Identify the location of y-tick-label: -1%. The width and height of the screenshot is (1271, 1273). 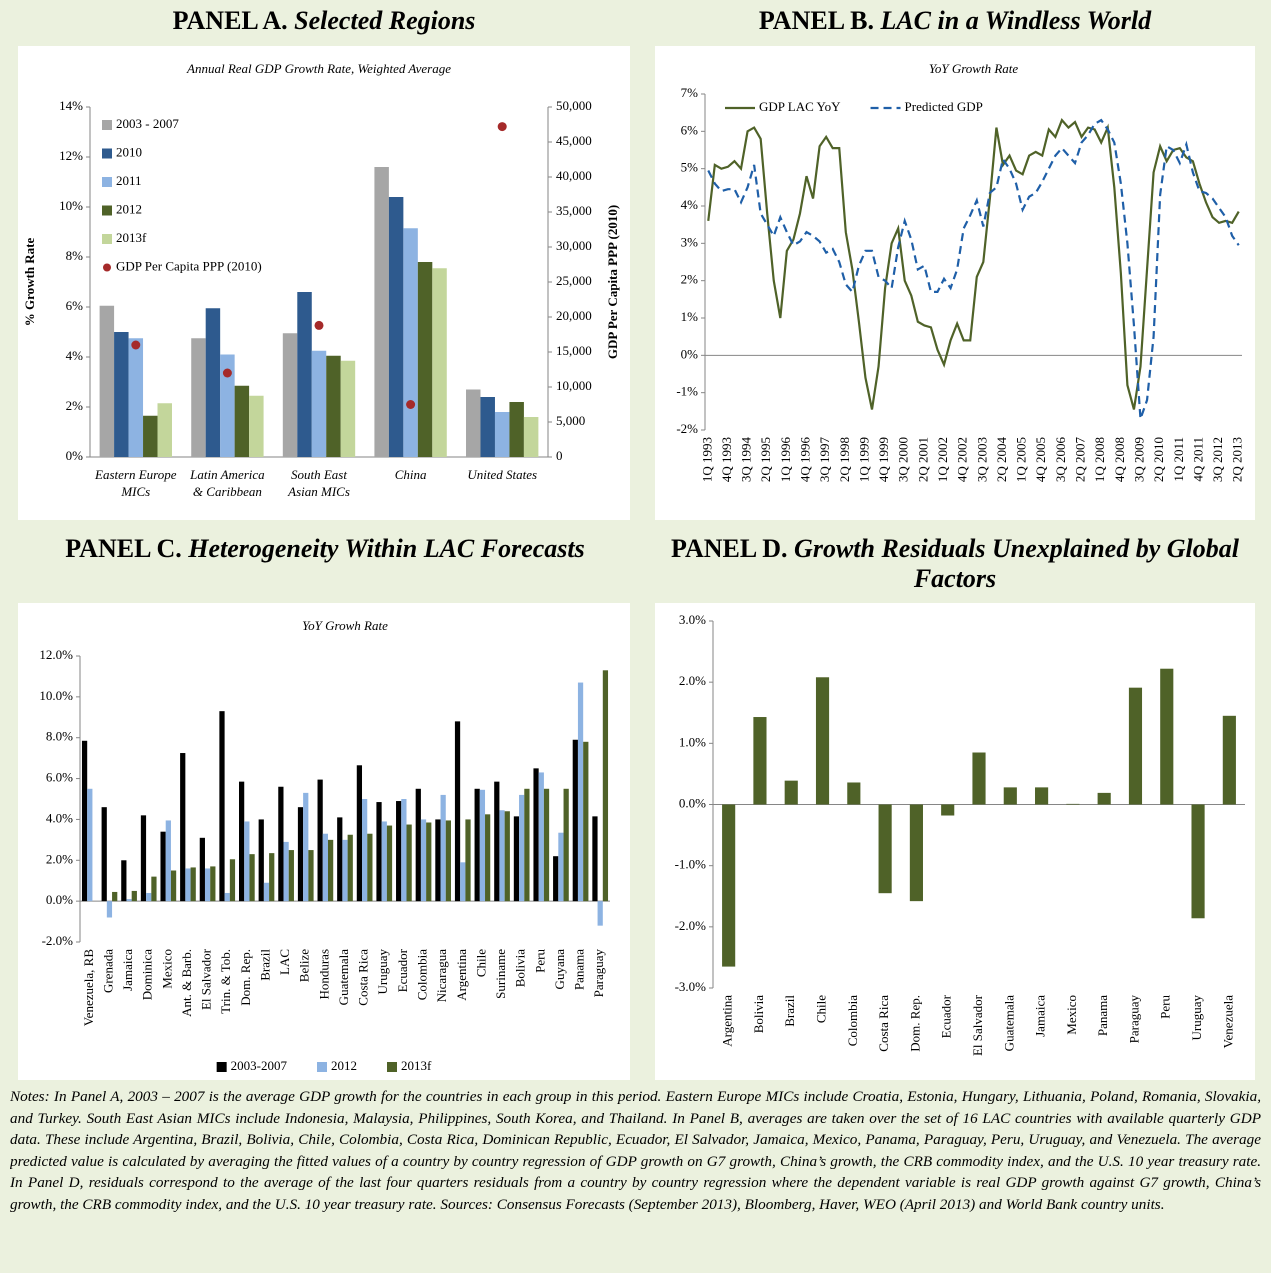
(687, 391).